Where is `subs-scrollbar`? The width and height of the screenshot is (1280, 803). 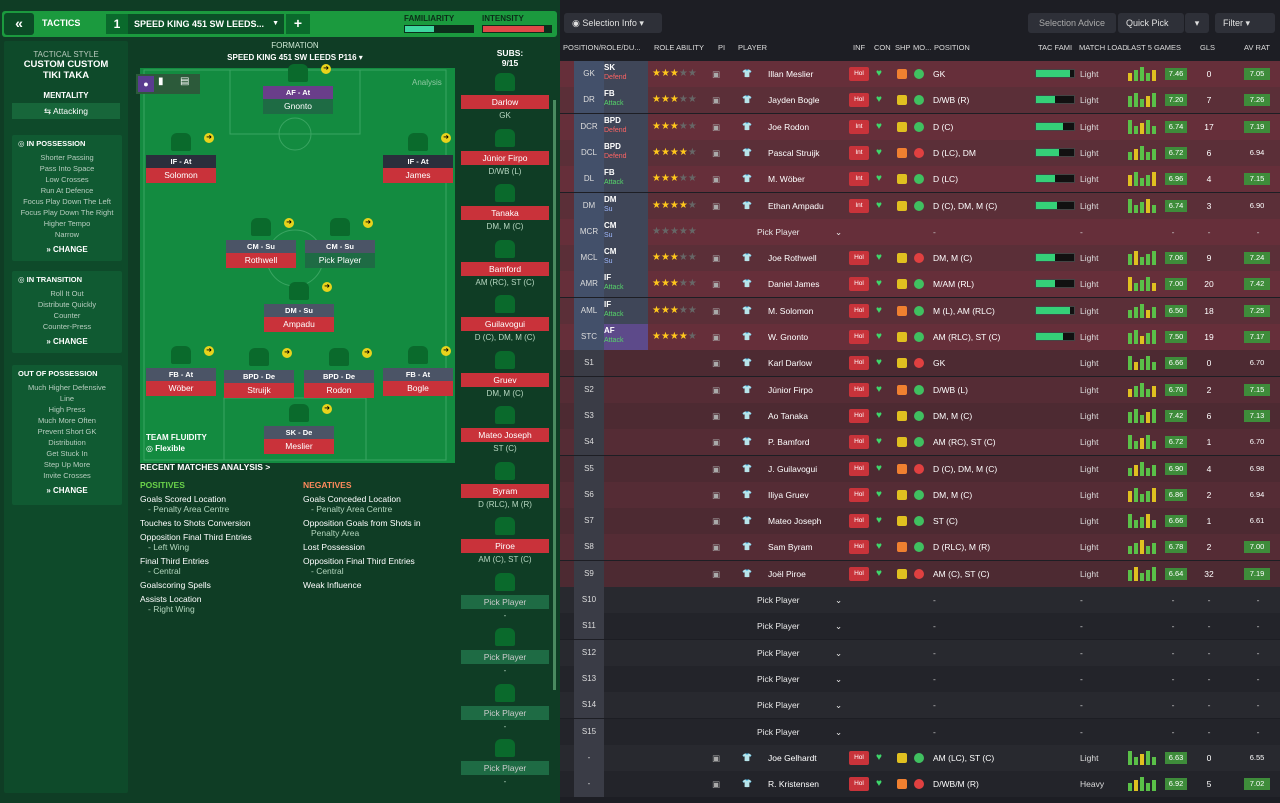 subs-scrollbar is located at coordinates (554, 395).